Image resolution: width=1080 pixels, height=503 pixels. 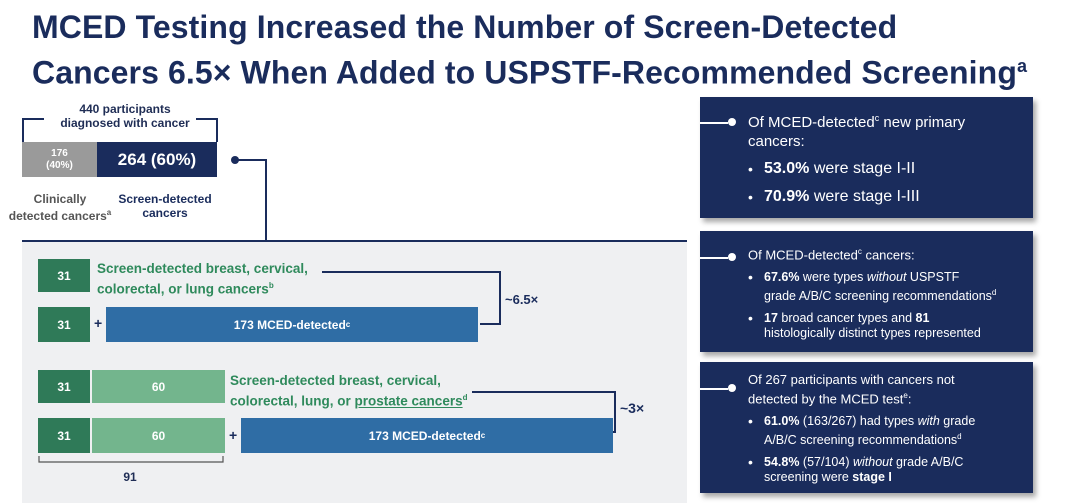 What do you see at coordinates (787, 168) in the screenshot?
I see `panel1-item-1-bold: 53.0%` at bounding box center [787, 168].